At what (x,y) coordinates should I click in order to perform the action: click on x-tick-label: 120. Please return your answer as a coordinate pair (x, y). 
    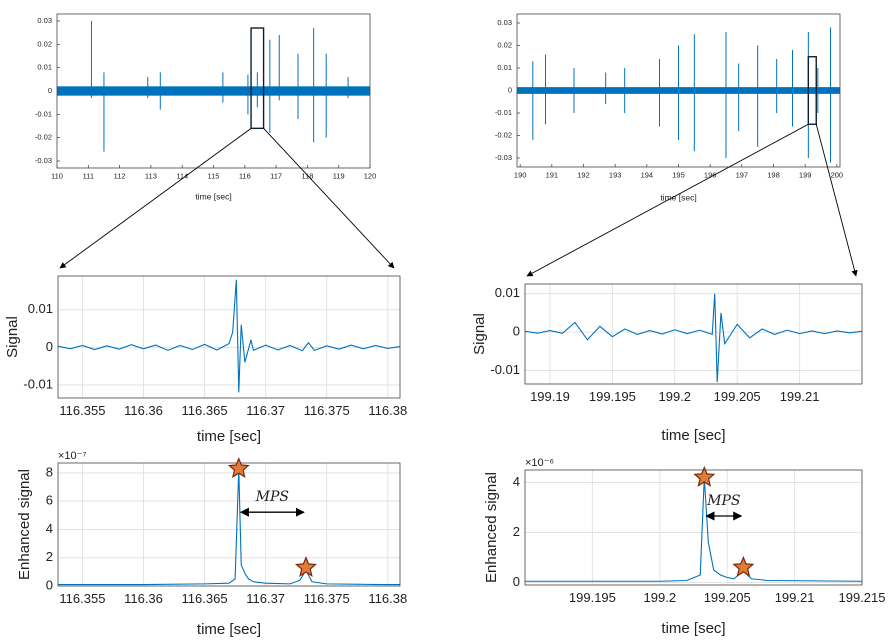
    Looking at the image, I should click on (370, 176).